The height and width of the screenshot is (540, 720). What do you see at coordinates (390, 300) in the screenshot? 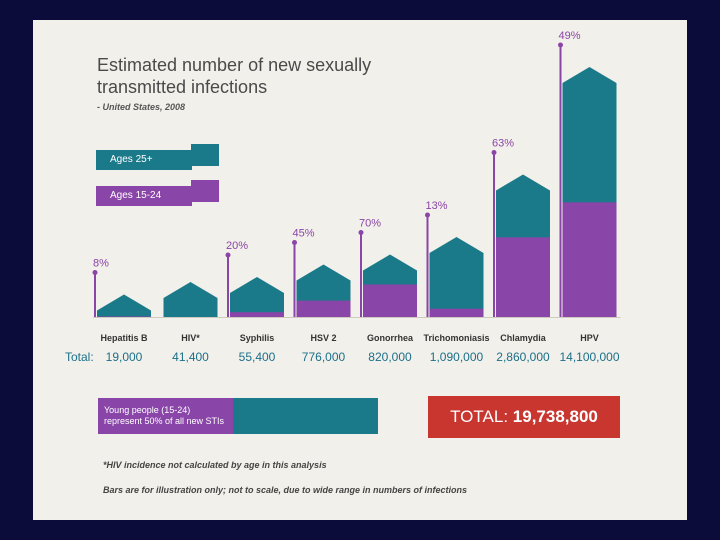
I see `bar-4-young` at bounding box center [390, 300].